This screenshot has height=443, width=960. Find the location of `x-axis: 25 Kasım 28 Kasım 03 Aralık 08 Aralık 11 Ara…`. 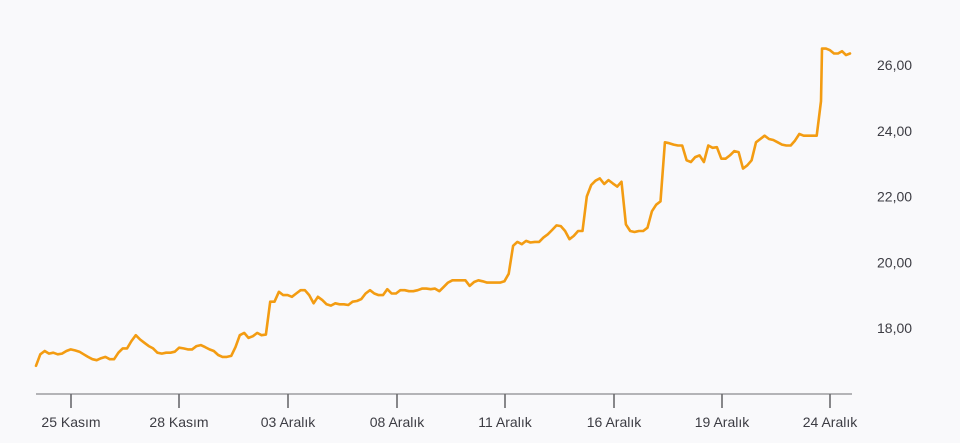

x-axis: 25 Kasım 28 Kasım 03 Aralık 08 Aralık 11 Ara… is located at coordinates (449, 412).